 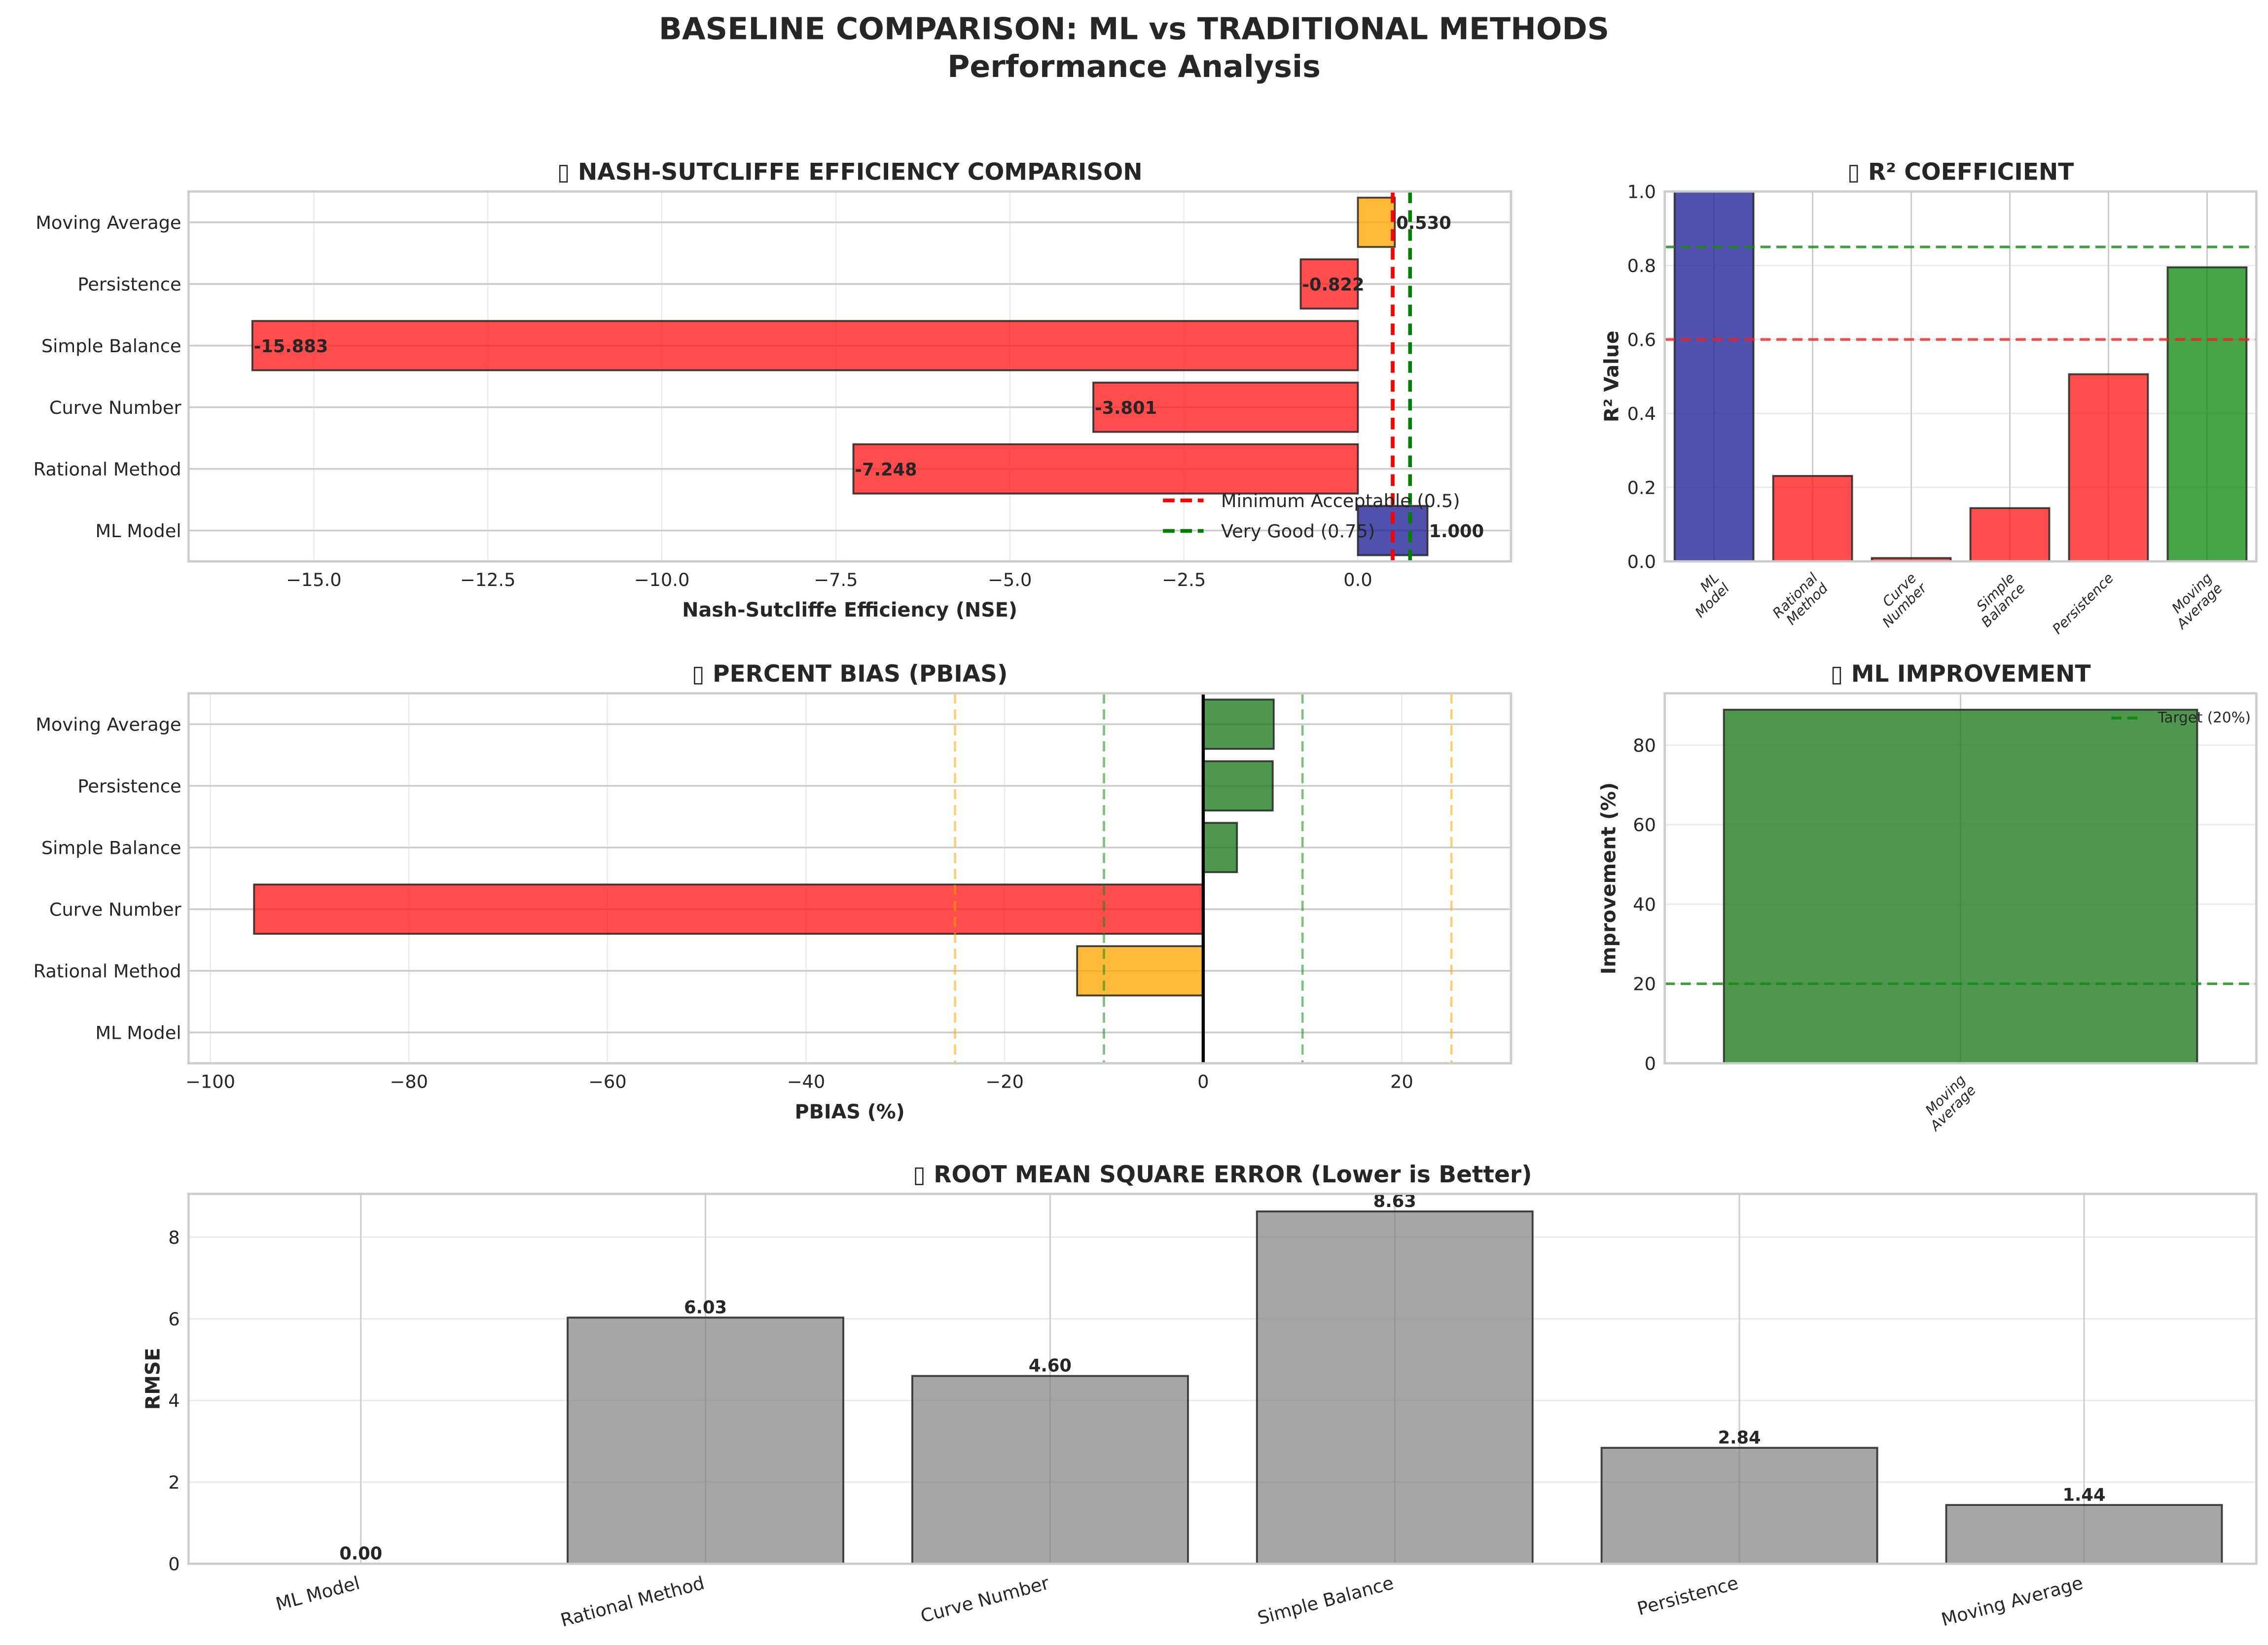 I want to click on pbias-ytick-label: Rational Method, so click(x=107, y=971).